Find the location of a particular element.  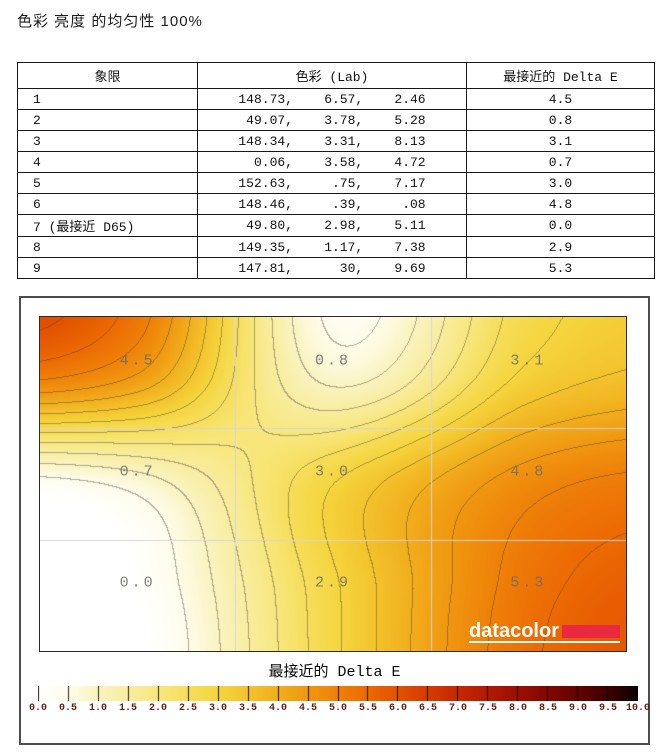

quadrant-cell: 9 is located at coordinates (107, 268).